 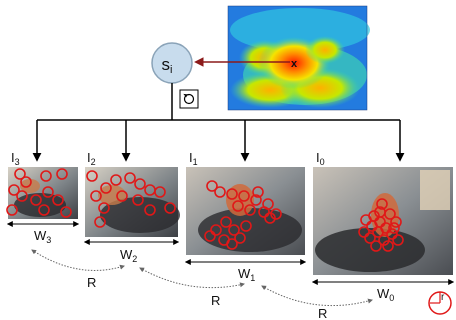 I want to click on width-label-w3: W3, so click(x=42, y=236).